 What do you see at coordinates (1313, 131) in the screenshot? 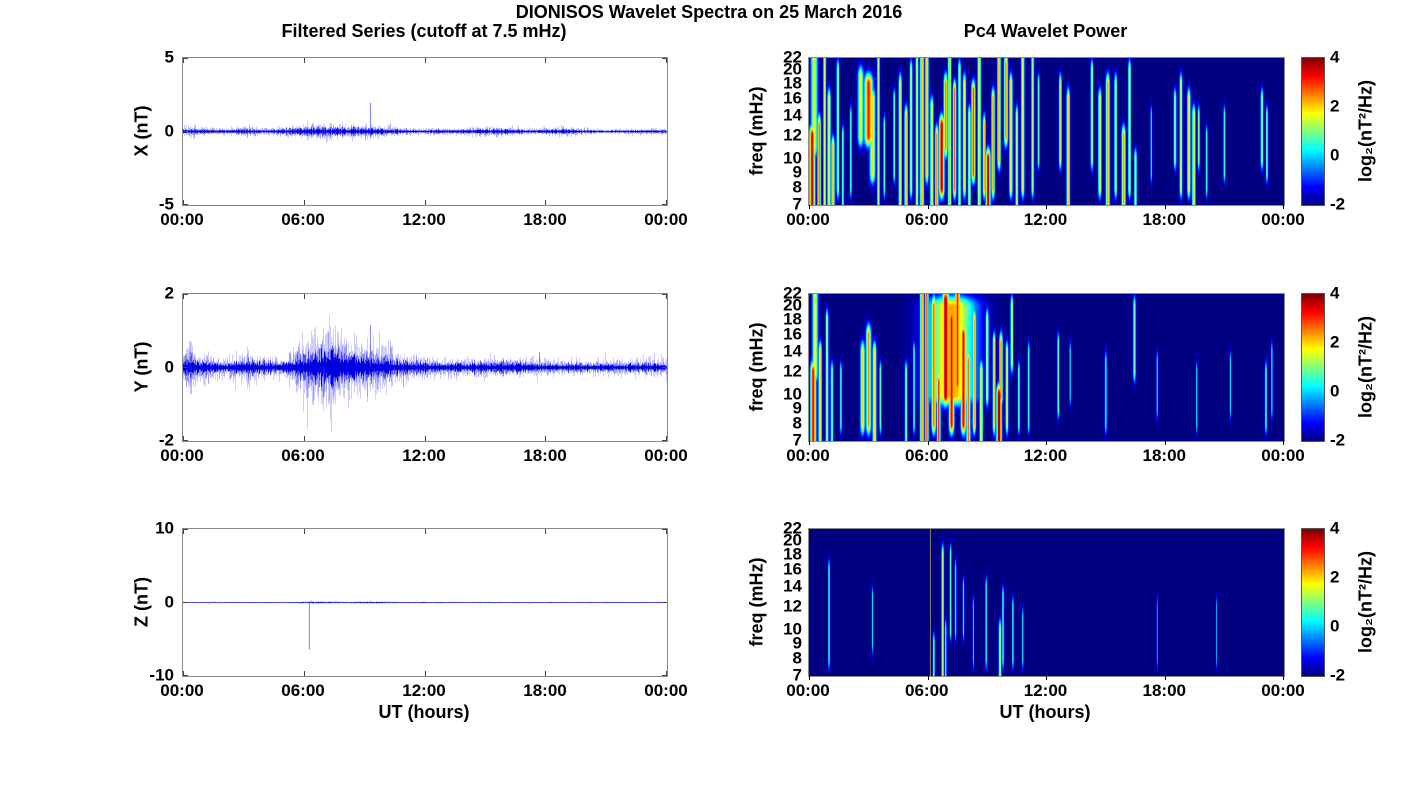
I see `colorbar-wavelet-x` at bounding box center [1313, 131].